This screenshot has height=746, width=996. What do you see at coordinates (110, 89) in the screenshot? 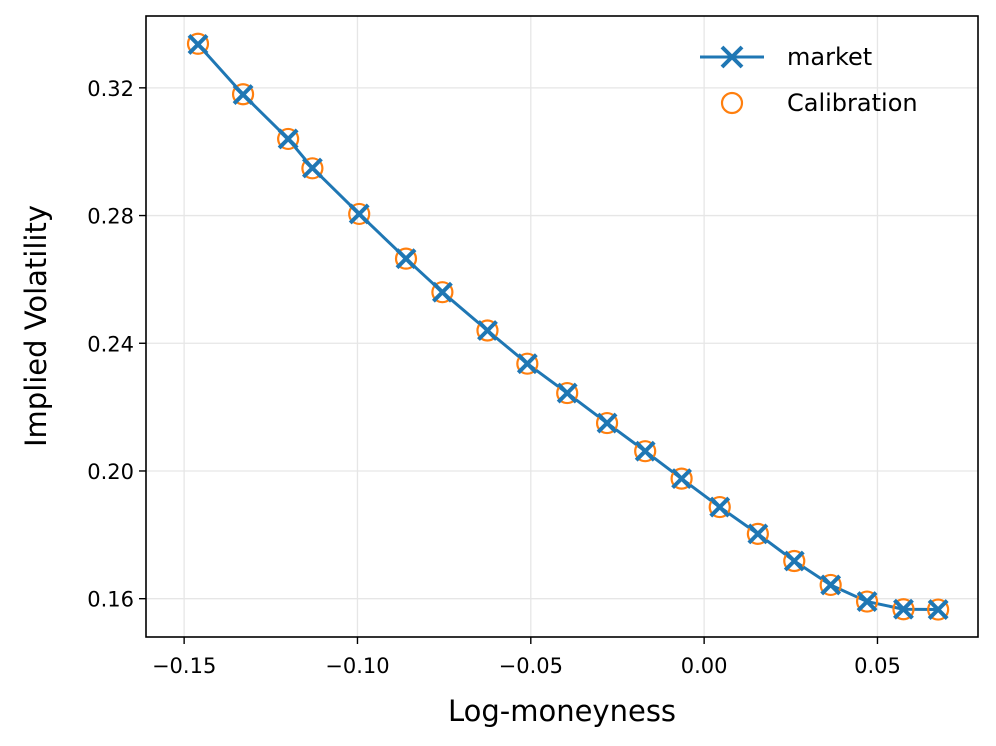
I see `y-tick-label: 0.32` at bounding box center [110, 89].